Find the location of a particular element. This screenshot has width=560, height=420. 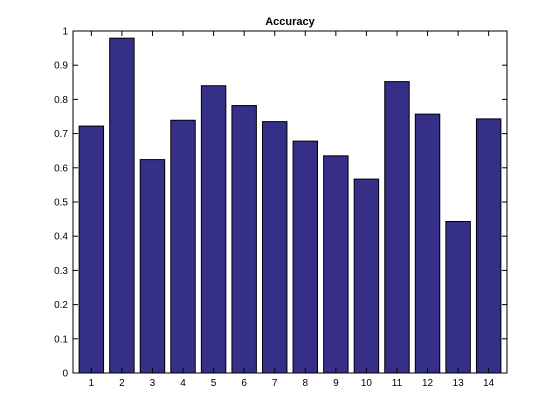

x-tick-label: 3 is located at coordinates (153, 383).